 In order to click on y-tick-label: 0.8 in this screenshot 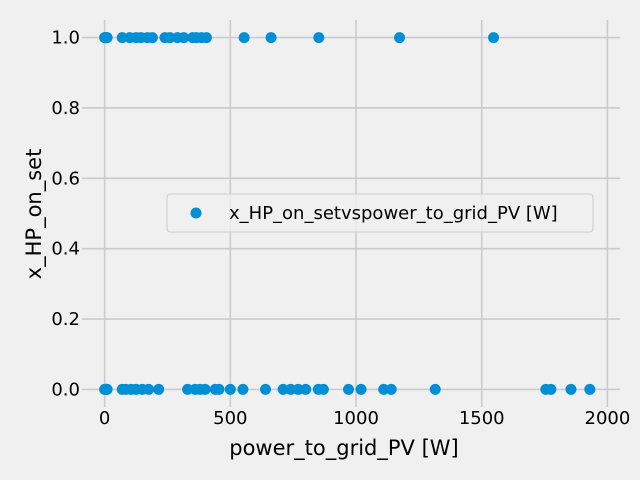, I will do `click(65, 108)`.